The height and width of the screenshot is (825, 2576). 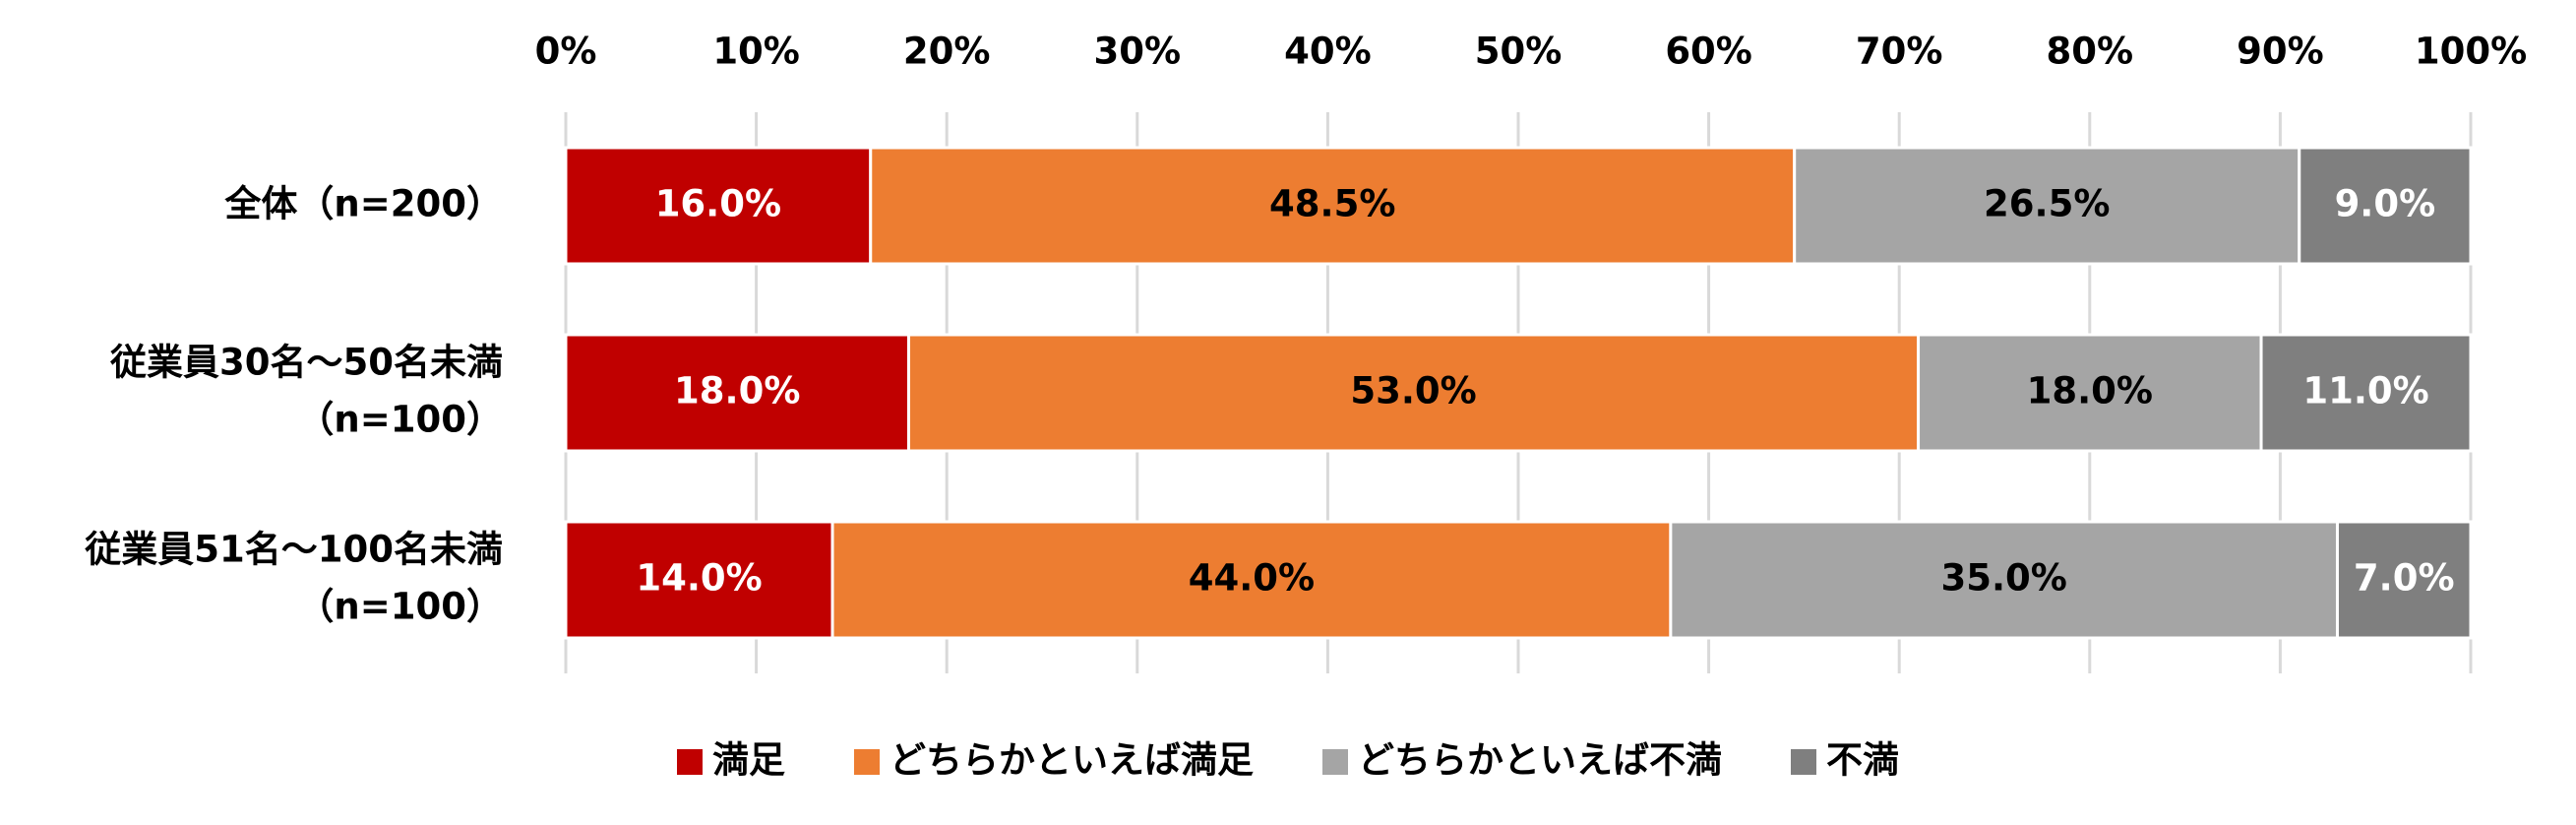 What do you see at coordinates (1899, 52) in the screenshot?
I see `x-tick-label: 70%` at bounding box center [1899, 52].